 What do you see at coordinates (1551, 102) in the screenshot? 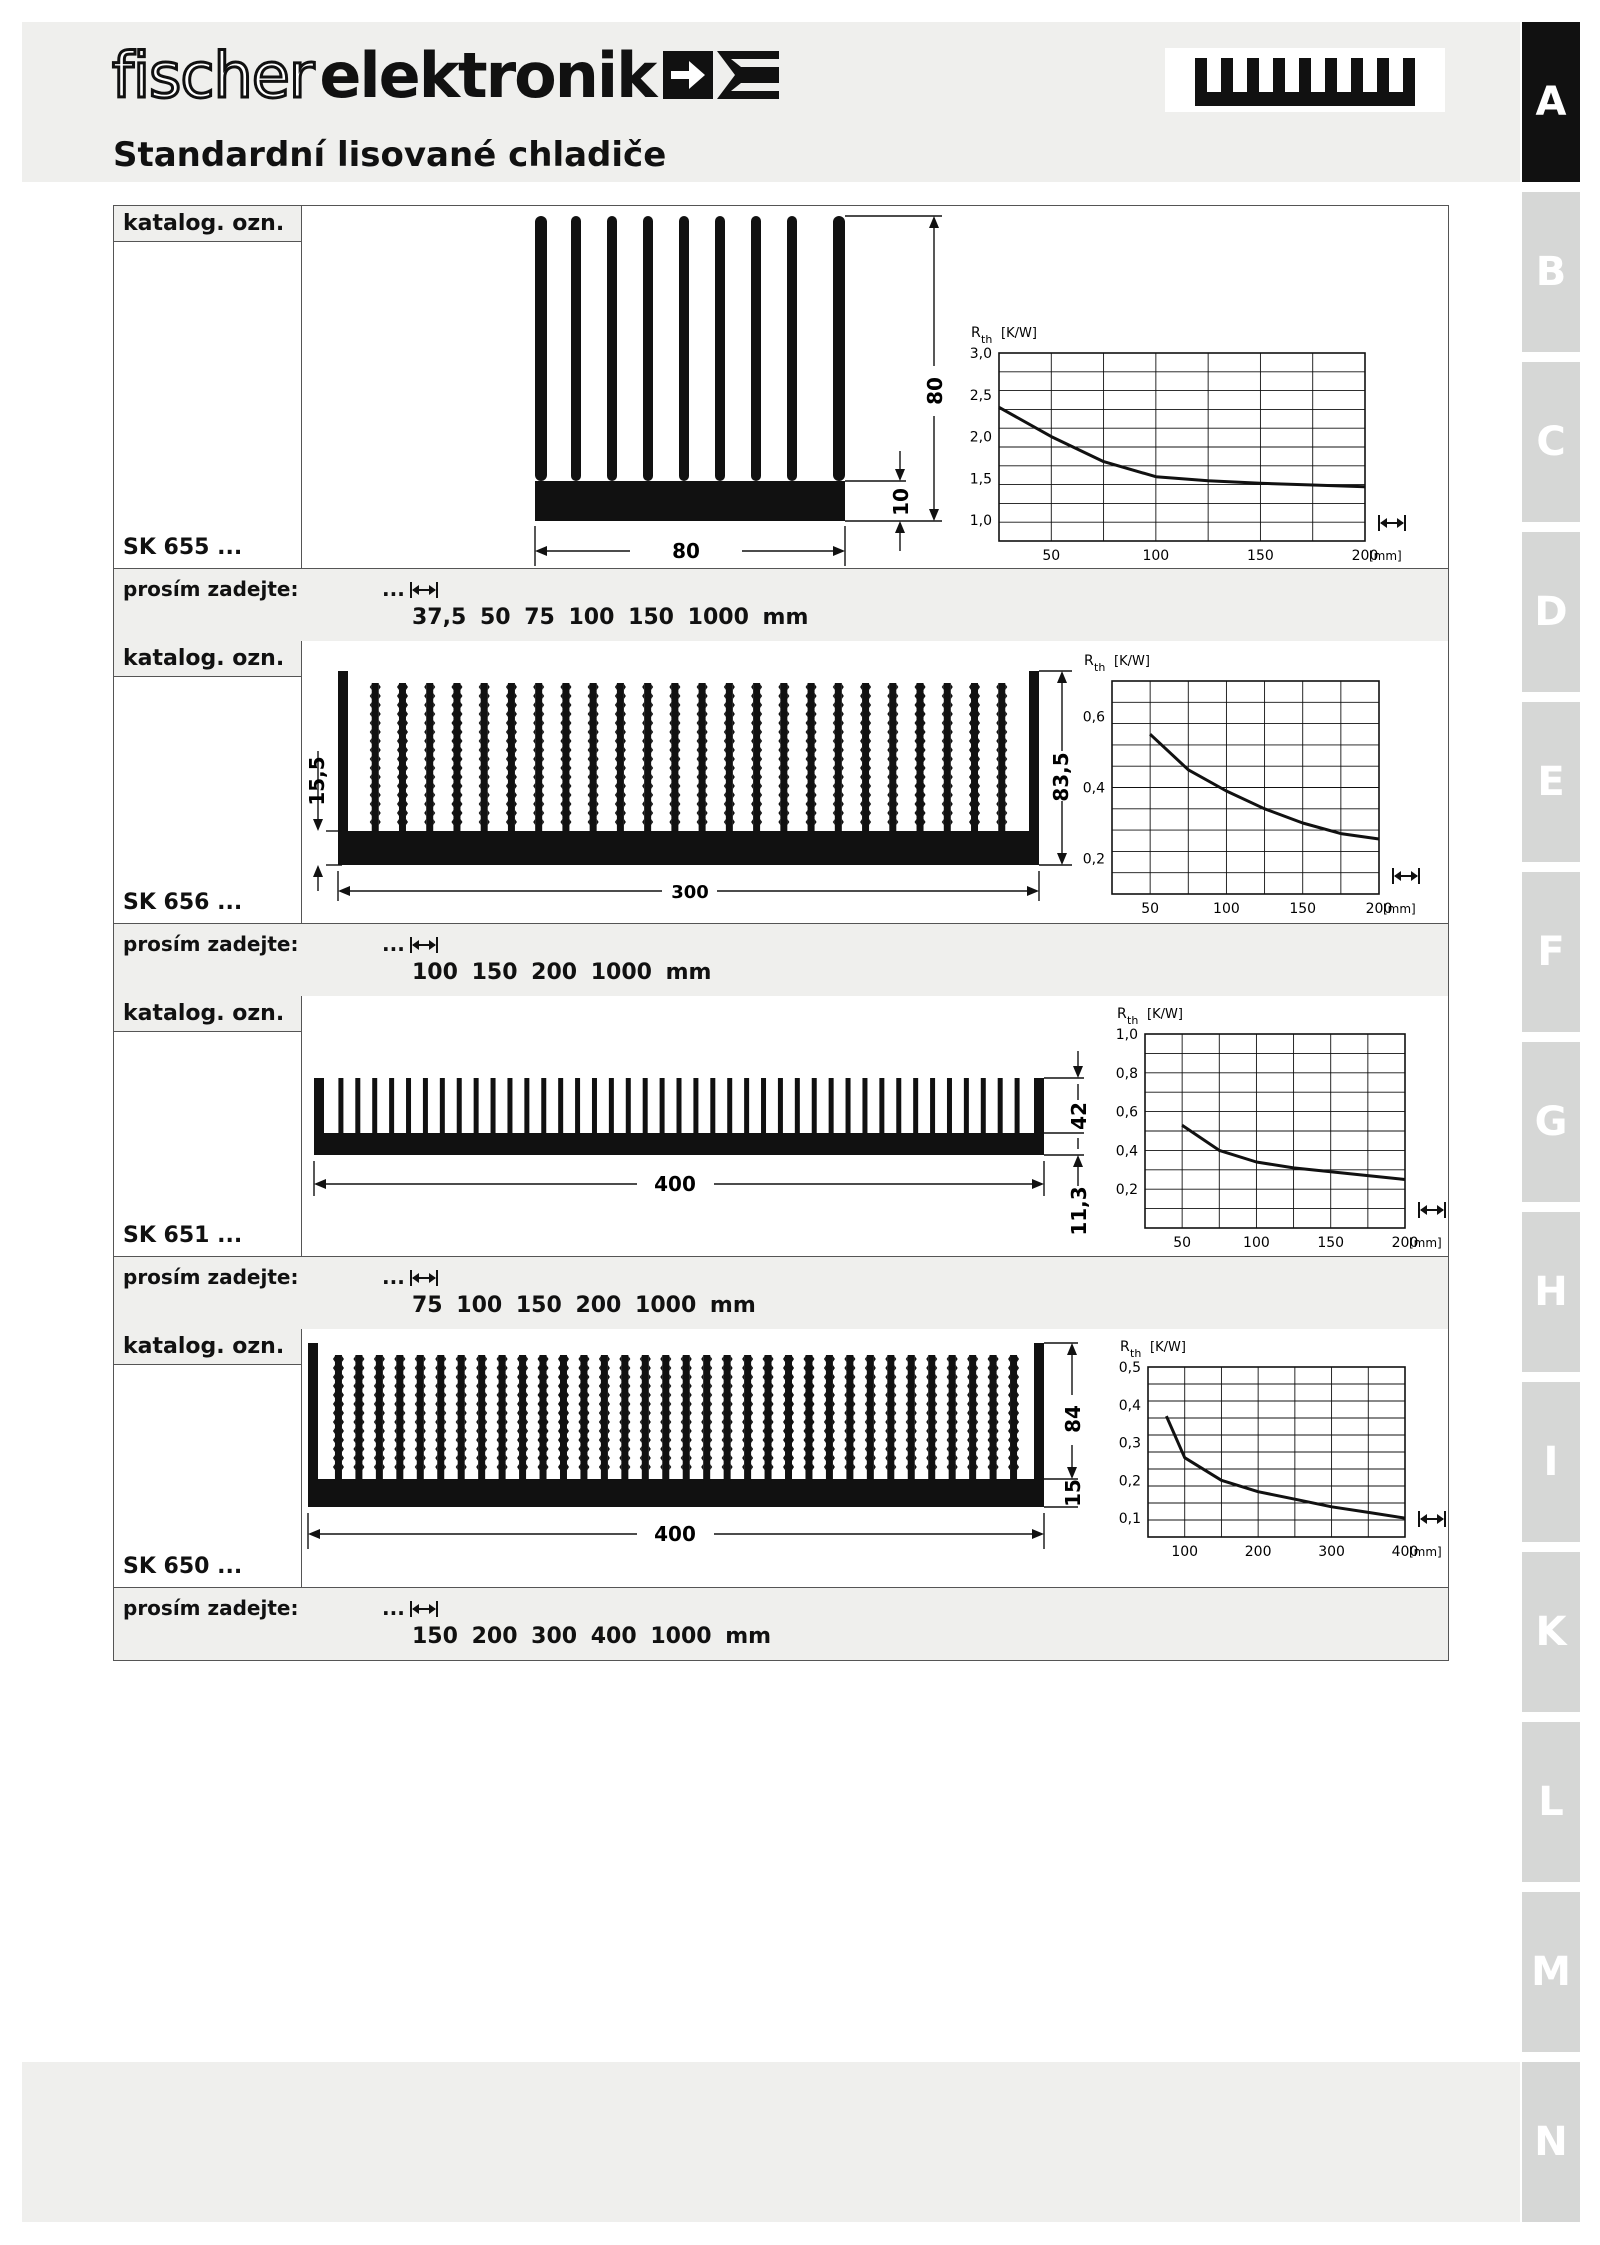
I see `tab-a: A` at bounding box center [1551, 102].